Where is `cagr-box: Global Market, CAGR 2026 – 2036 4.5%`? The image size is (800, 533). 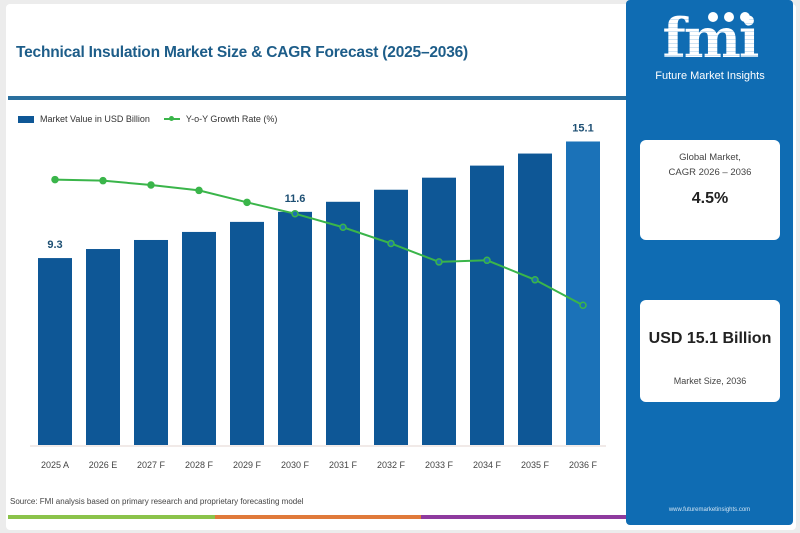
cagr-box: Global Market, CAGR 2026 – 2036 4.5% is located at coordinates (710, 190).